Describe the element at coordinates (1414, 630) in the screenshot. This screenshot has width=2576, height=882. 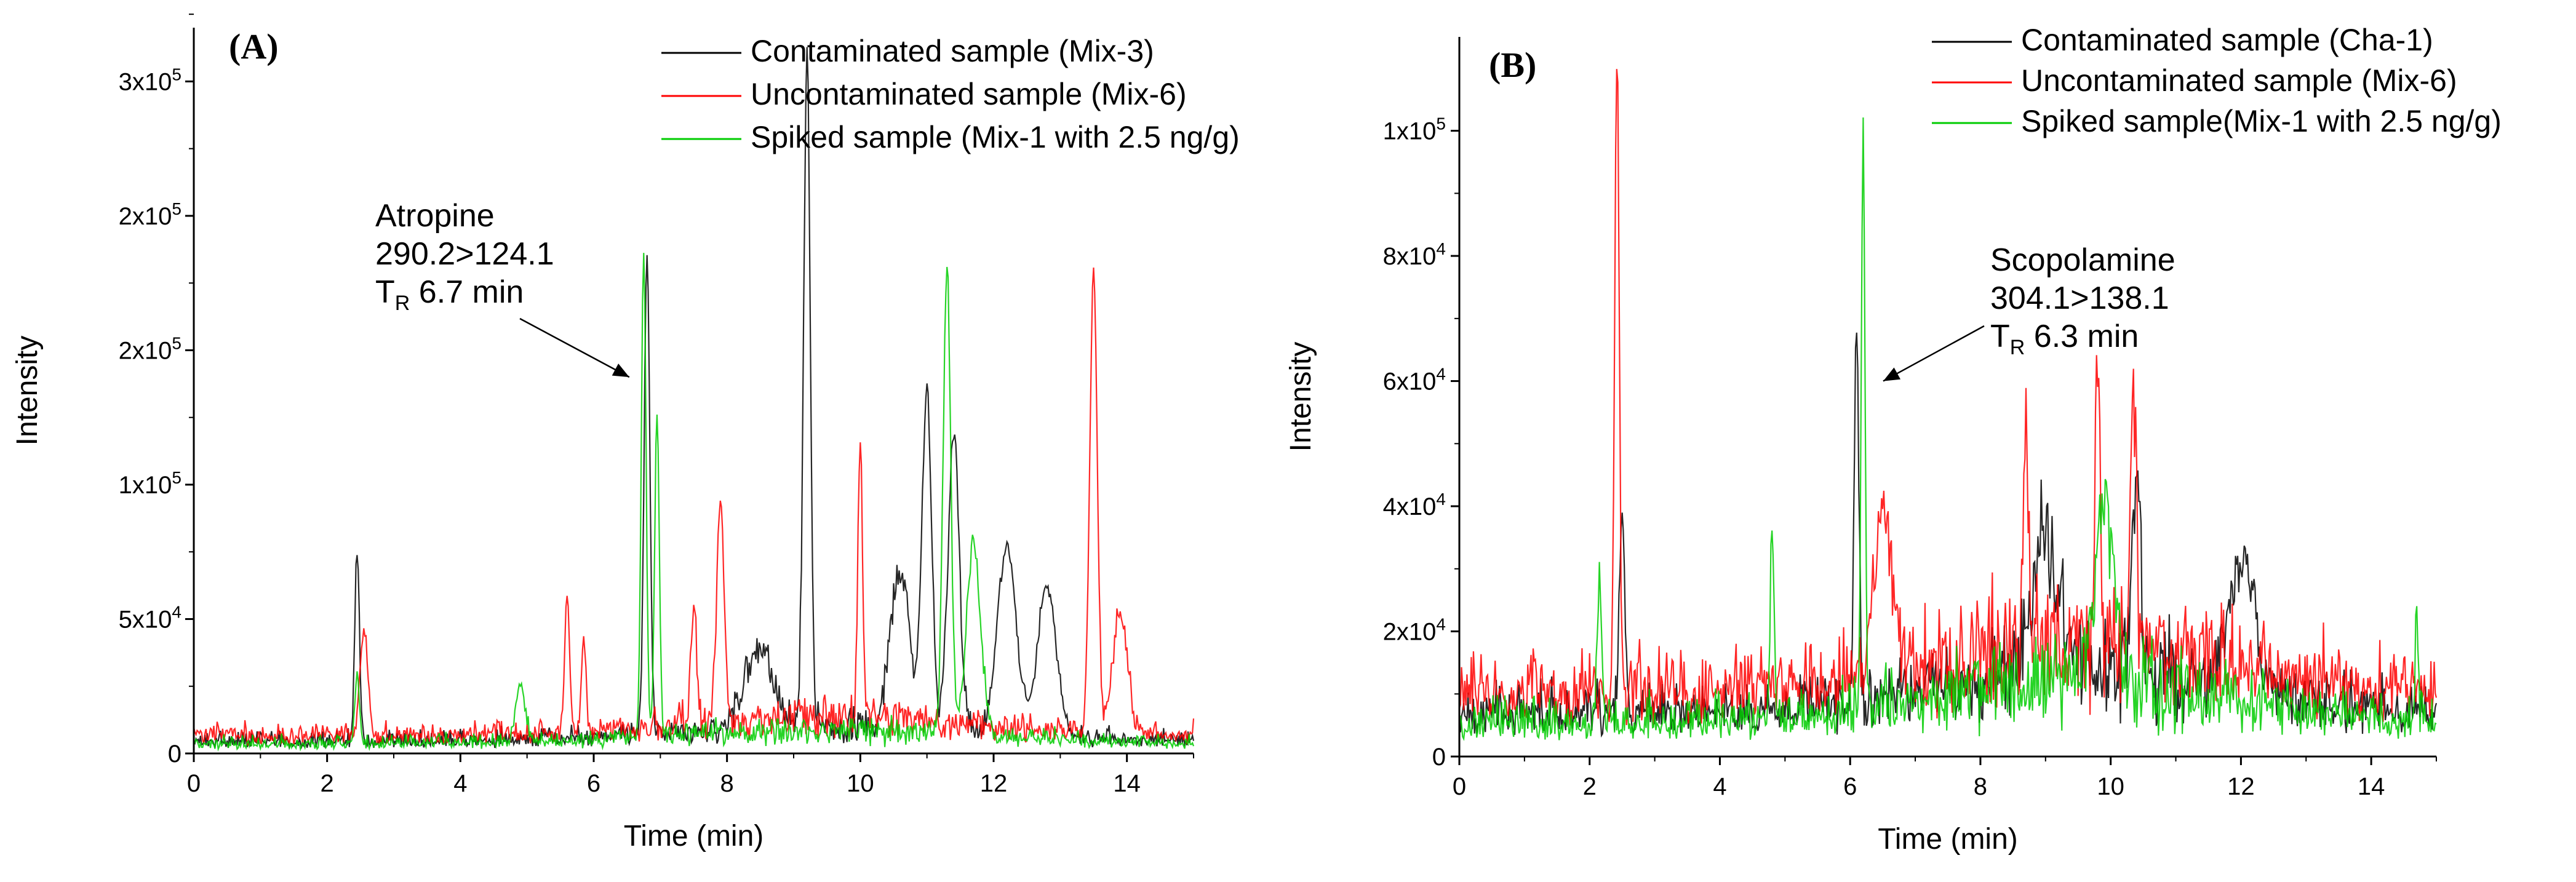
I see `y-tick-label: 2x10⁴` at that location.